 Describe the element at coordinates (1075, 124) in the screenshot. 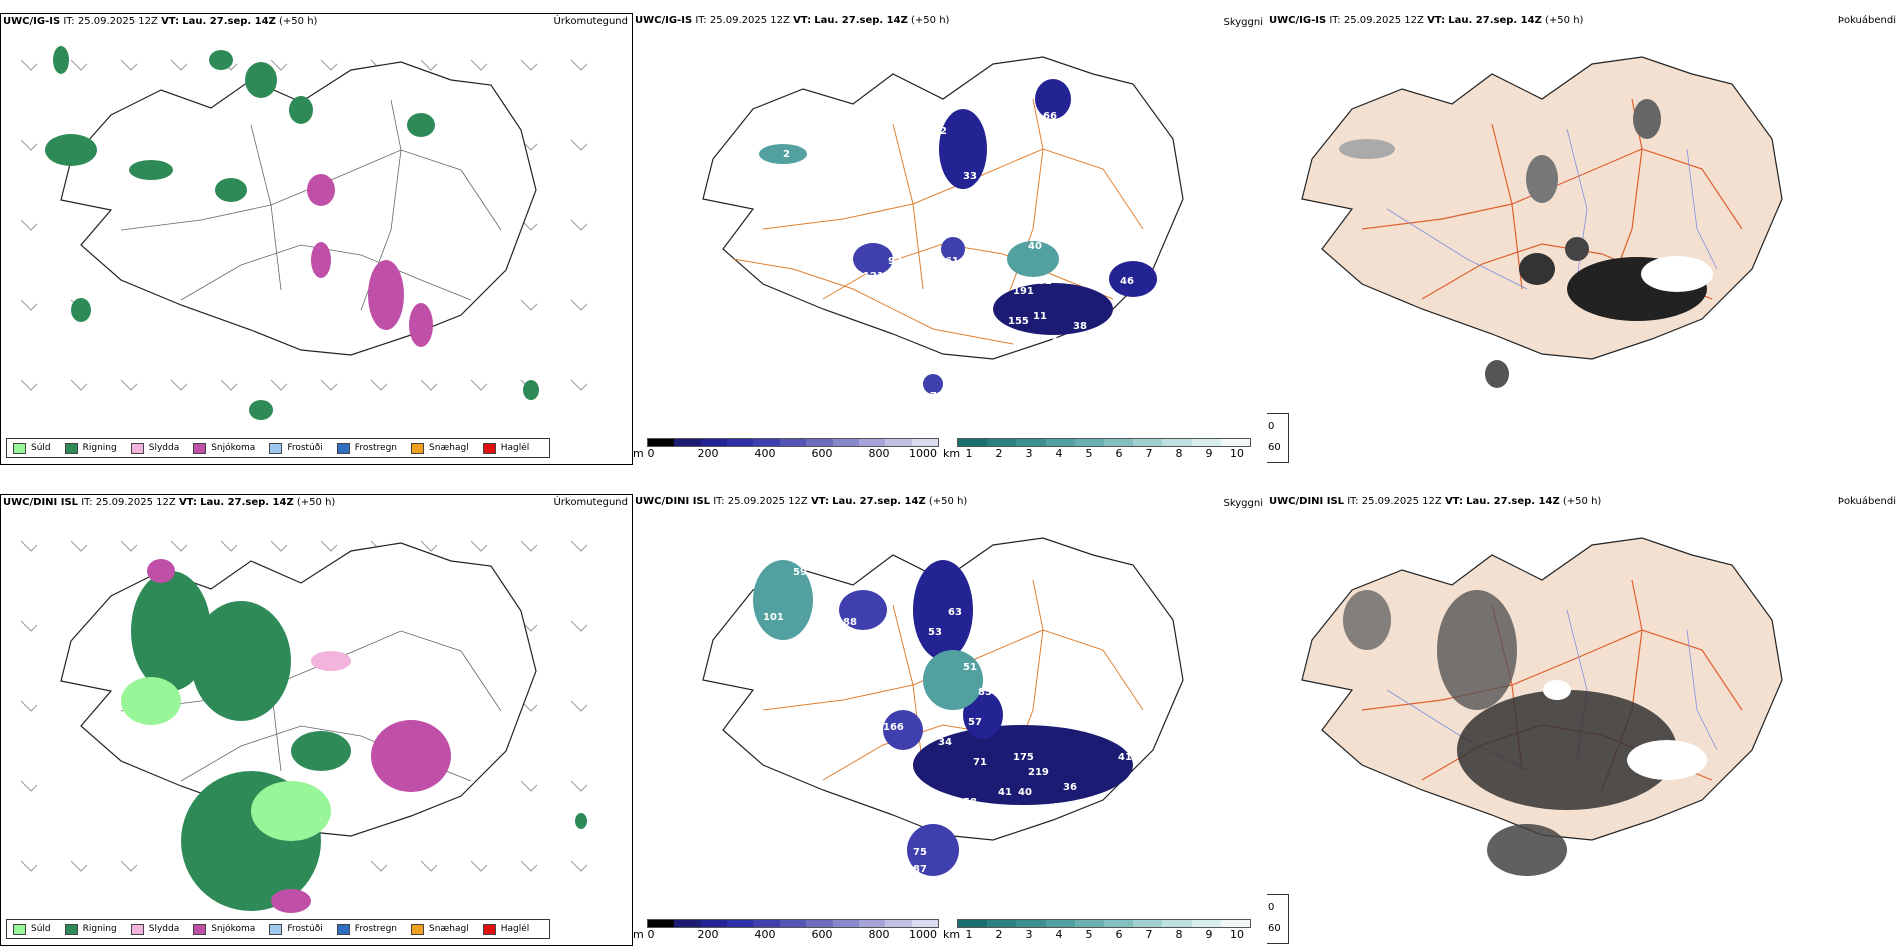

I see `vis-label: 101` at that location.